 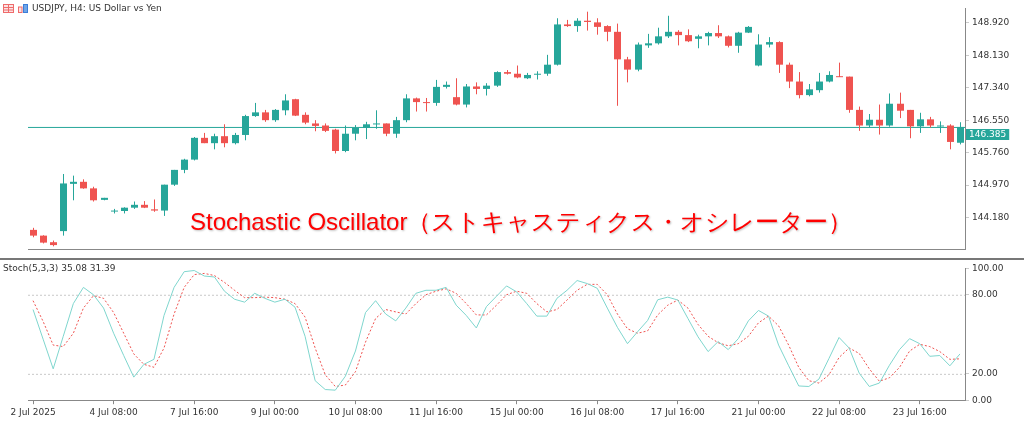 What do you see at coordinates (355, 411) in the screenshot?
I see `x-tick-label: 10 Jul 08:00` at bounding box center [355, 411].